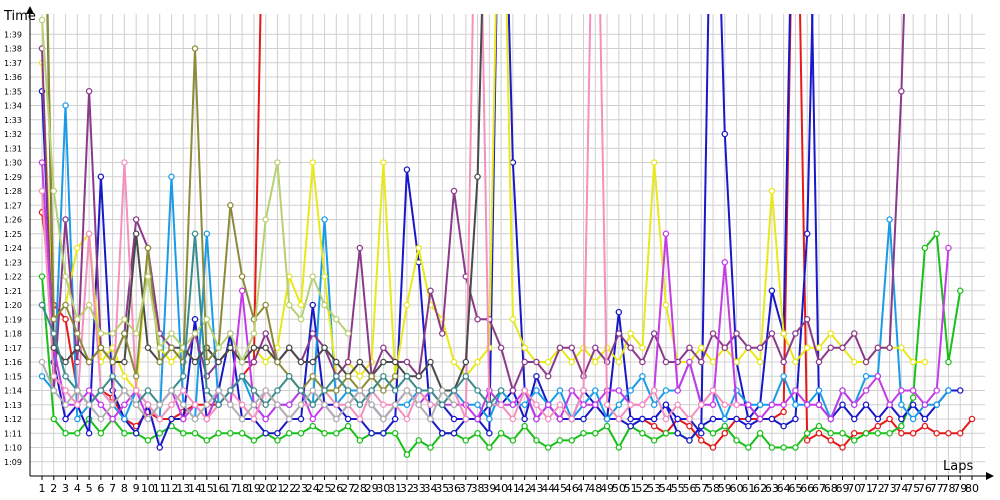 The image size is (1000, 500). I want to click on x-tick-label: 69, so click(843, 488).